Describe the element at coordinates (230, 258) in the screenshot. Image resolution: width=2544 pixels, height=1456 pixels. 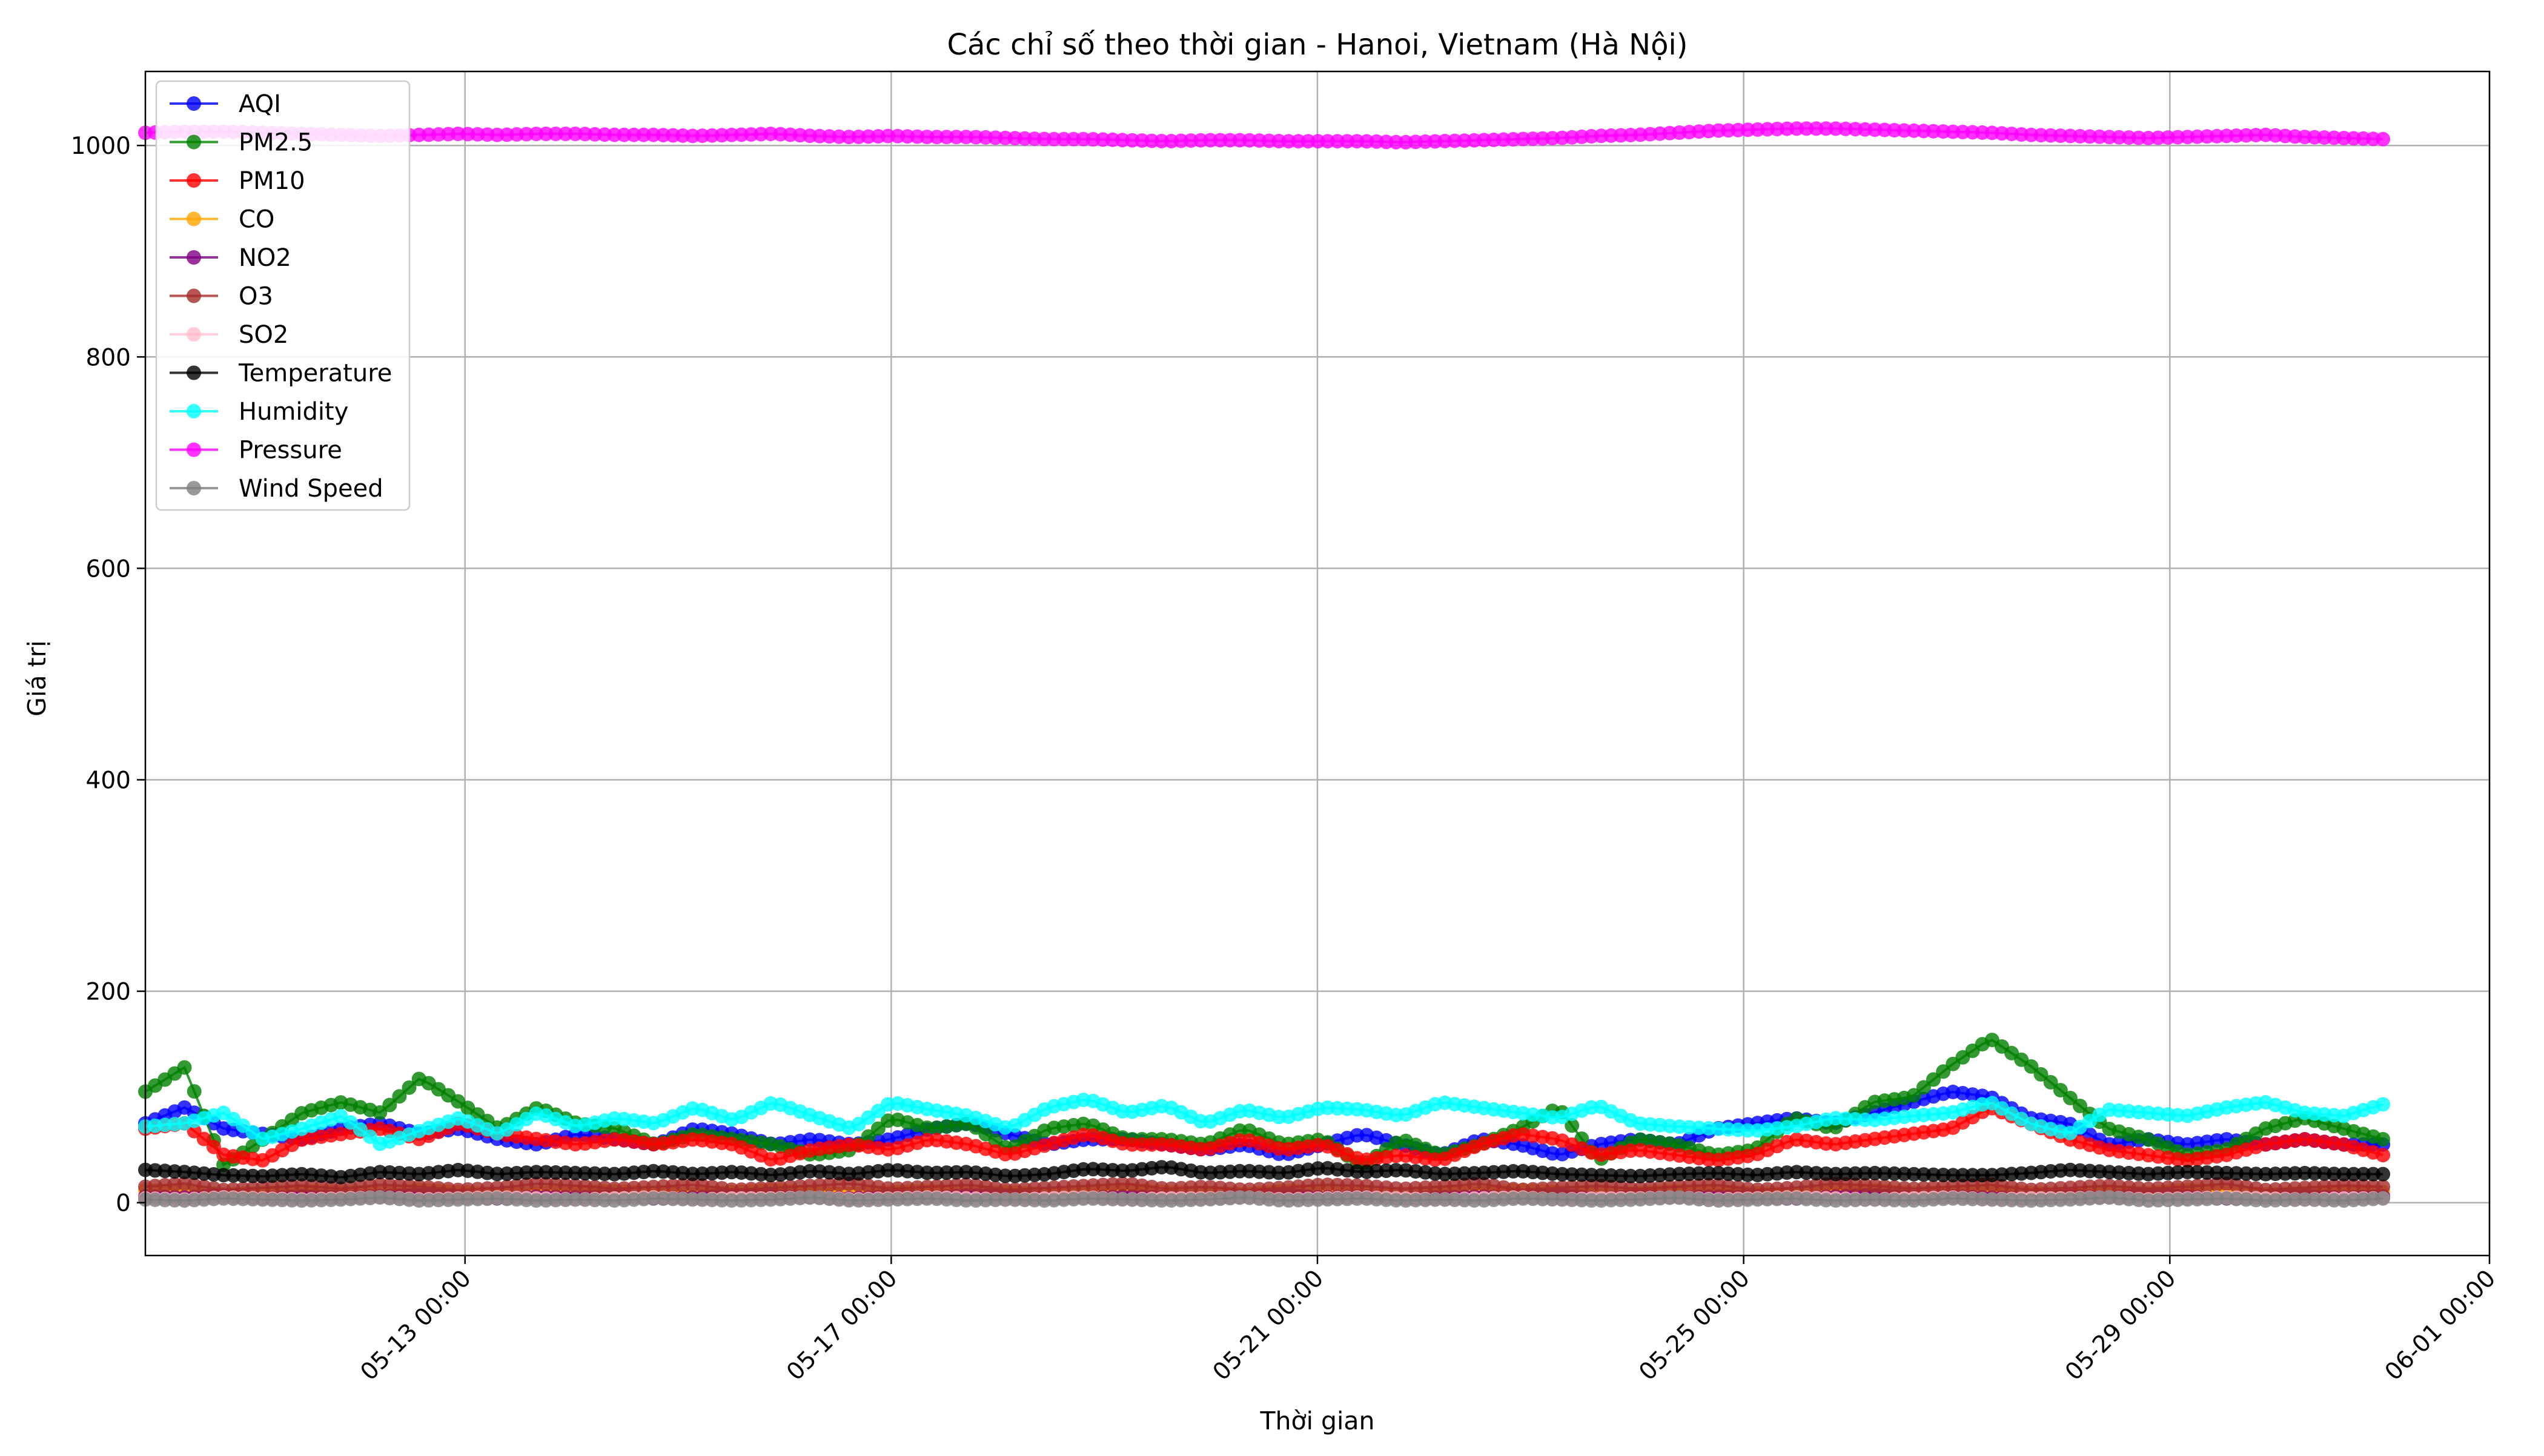
I see `legend-item-no2: NO2` at that location.